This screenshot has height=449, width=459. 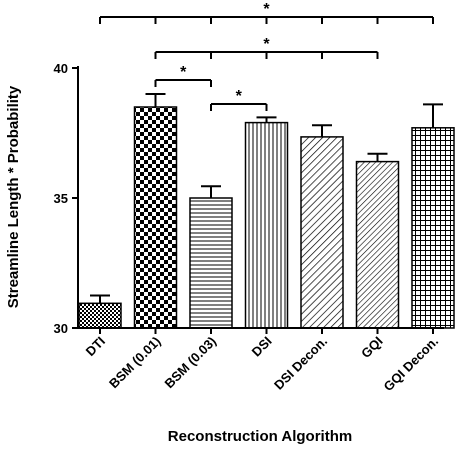 What do you see at coordinates (410, 364) in the screenshot?
I see `x-tick-label: GQI Decon.` at bounding box center [410, 364].